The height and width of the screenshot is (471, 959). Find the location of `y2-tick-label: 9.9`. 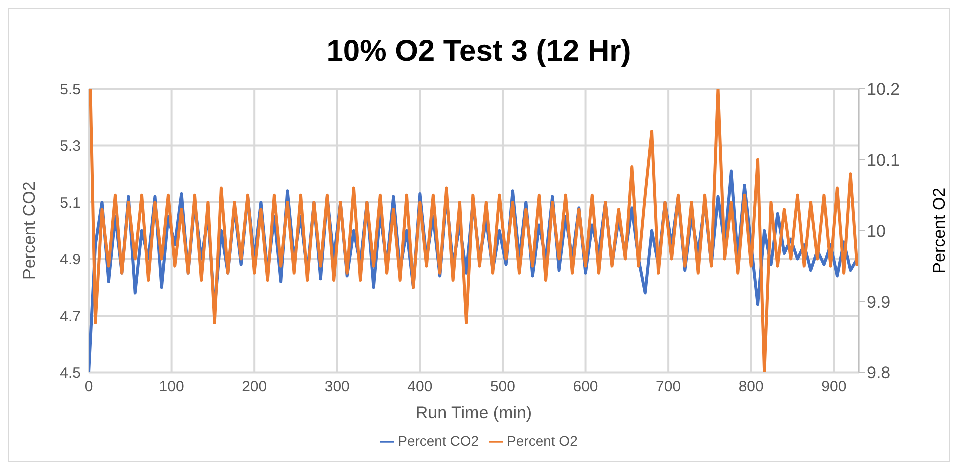

y2-tick-label: 9.9 is located at coordinates (879, 302).